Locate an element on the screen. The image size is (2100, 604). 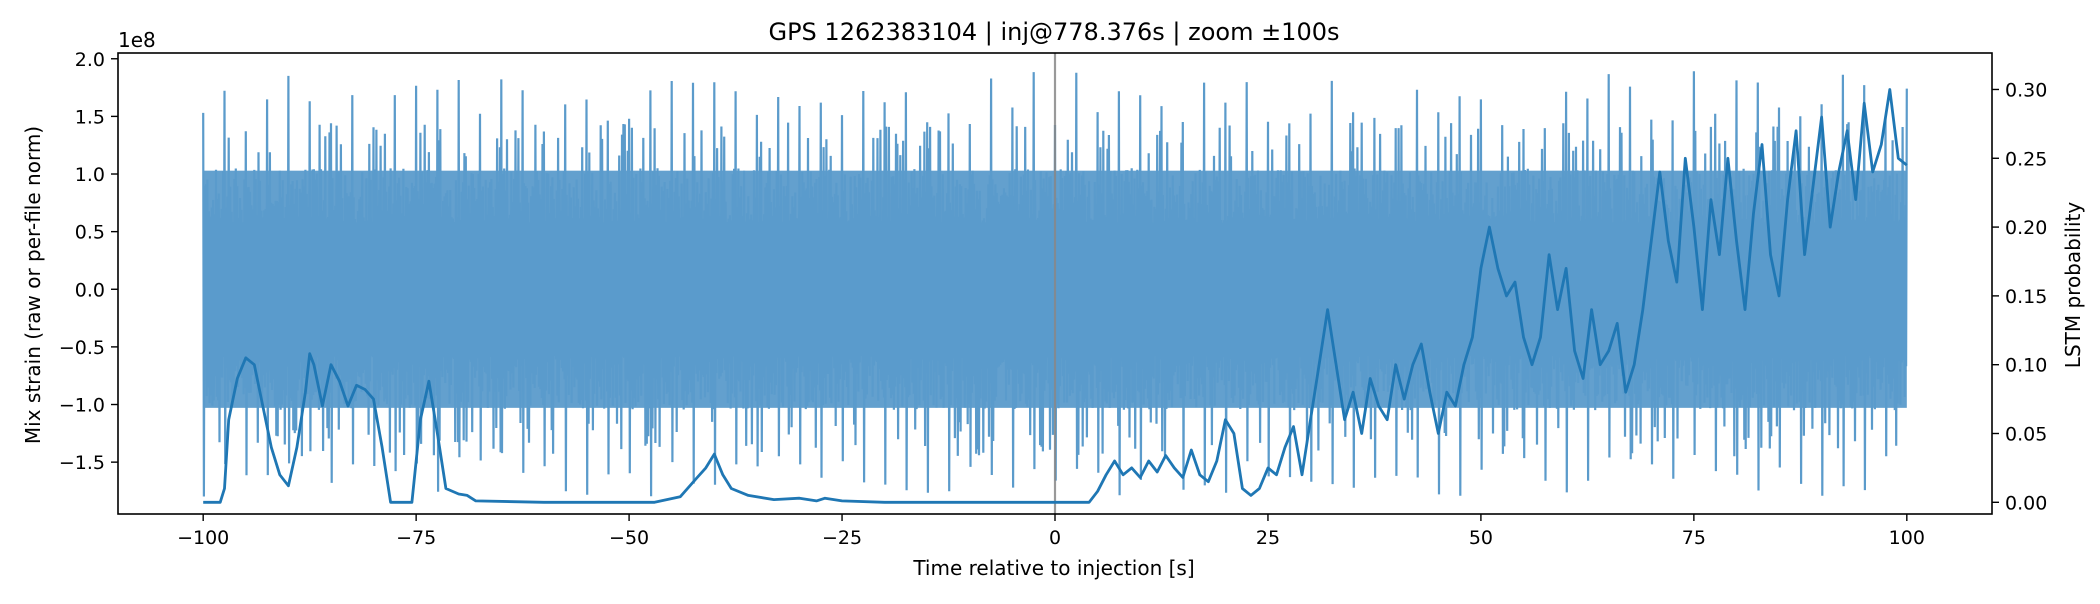
x-tick-label: −25 is located at coordinates (842, 538).